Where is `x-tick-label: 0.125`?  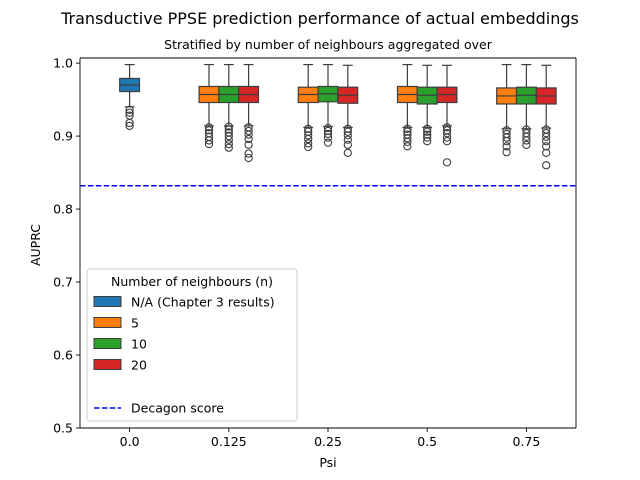 x-tick-label: 0.125 is located at coordinates (229, 441).